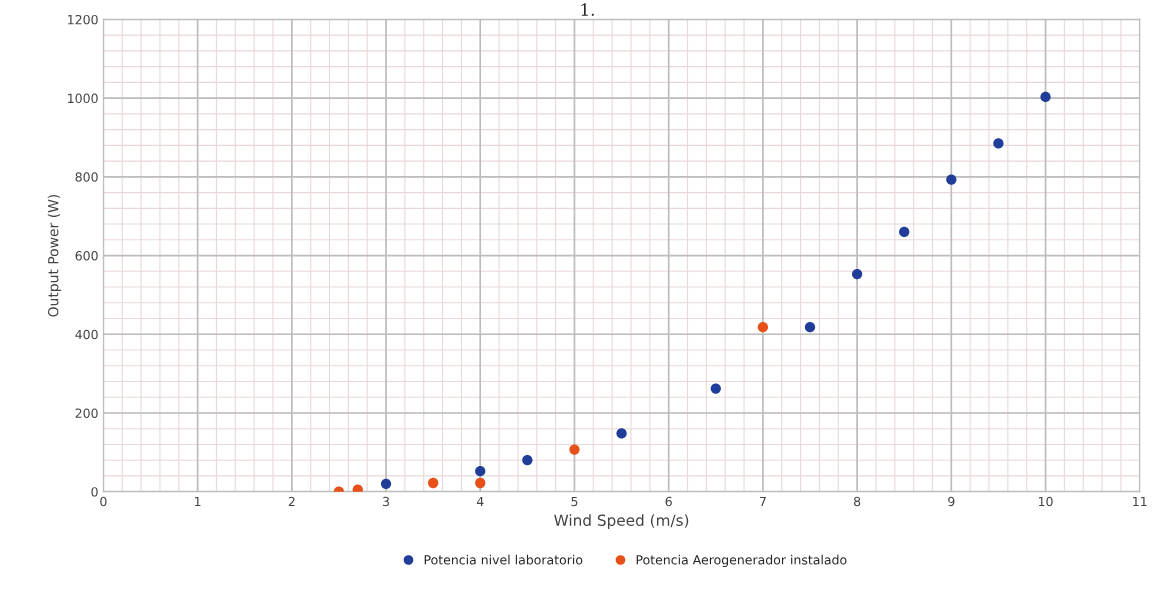 This screenshot has height=607, width=1175. Describe the element at coordinates (857, 501) in the screenshot. I see `x-tick-label: 8` at that location.